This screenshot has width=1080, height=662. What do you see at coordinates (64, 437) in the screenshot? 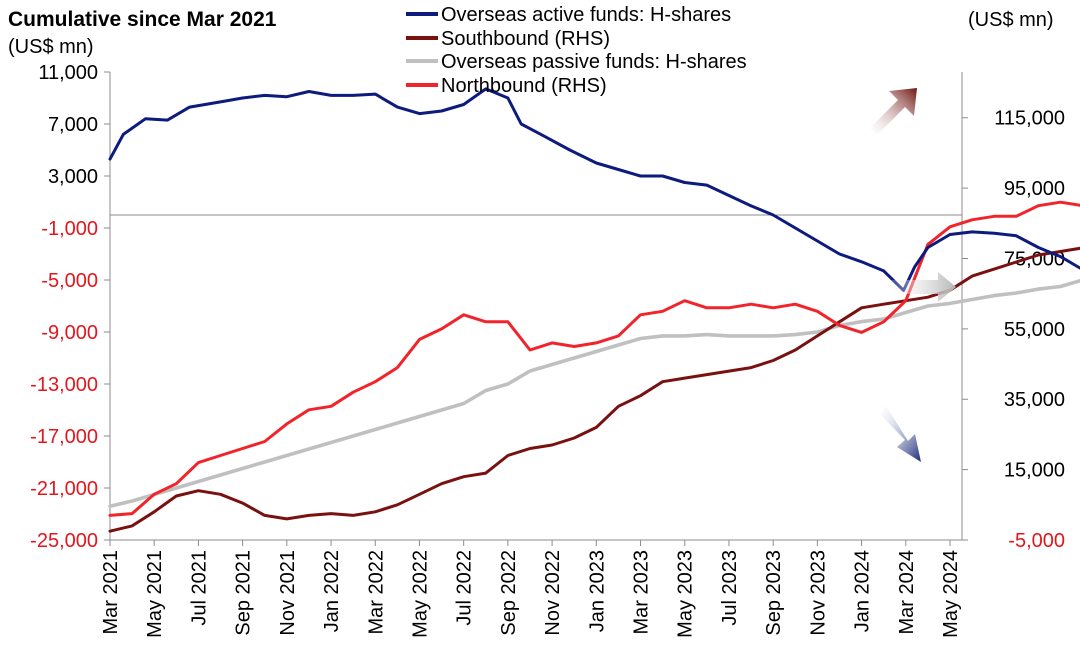
I see `left-tick-label: -17,000` at bounding box center [64, 437].